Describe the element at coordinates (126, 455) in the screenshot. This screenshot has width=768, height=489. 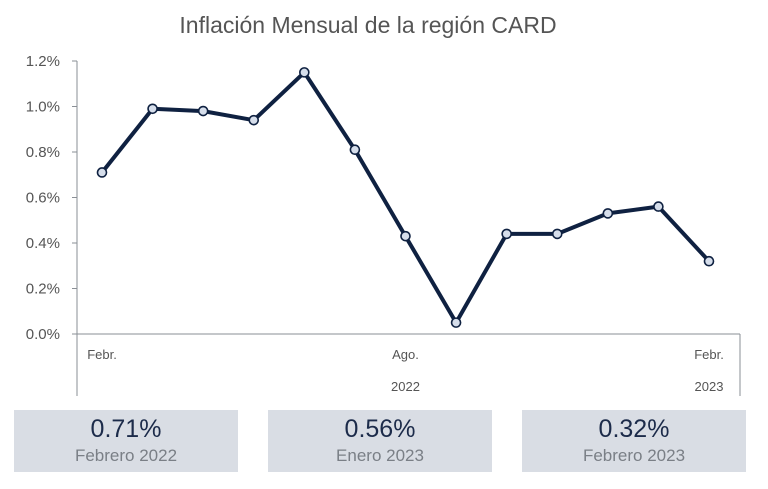
I see `card-label: Febrero 2022` at that location.